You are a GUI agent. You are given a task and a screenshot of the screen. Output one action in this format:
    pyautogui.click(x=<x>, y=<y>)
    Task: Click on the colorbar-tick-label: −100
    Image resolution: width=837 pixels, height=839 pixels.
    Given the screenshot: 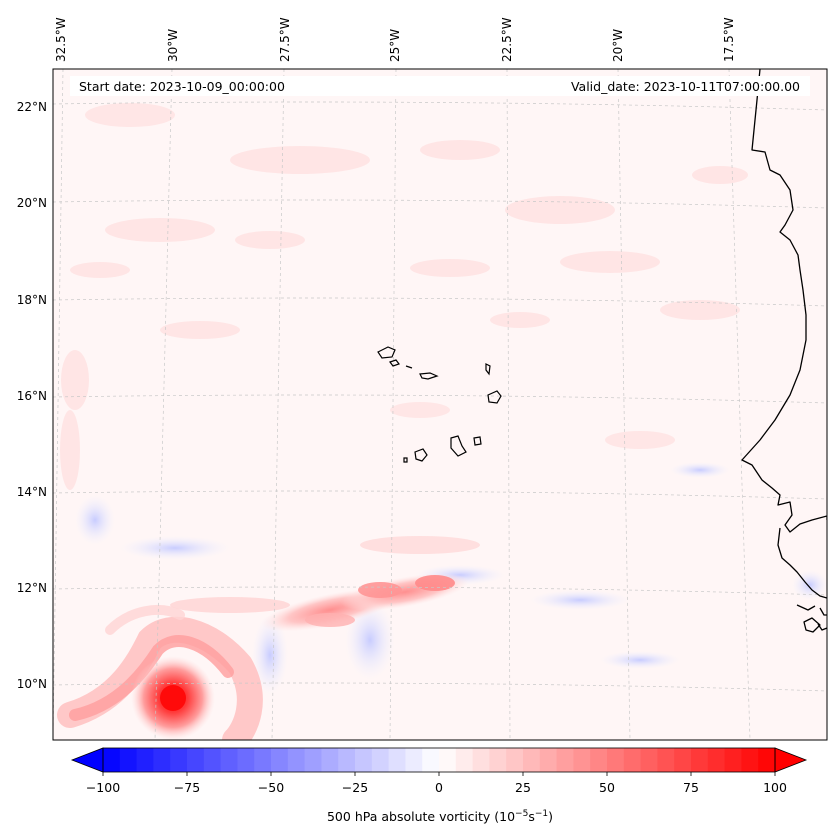 What is the action you would take?
    pyautogui.click(x=103, y=787)
    